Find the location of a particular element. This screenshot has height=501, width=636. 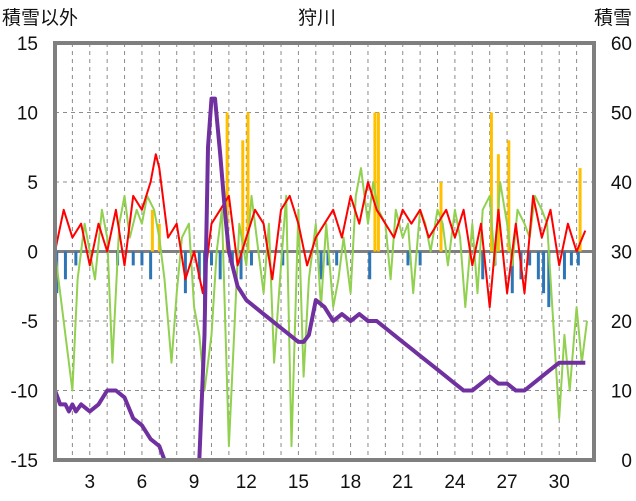

x-tick-label: 12 is located at coordinates (246, 482).